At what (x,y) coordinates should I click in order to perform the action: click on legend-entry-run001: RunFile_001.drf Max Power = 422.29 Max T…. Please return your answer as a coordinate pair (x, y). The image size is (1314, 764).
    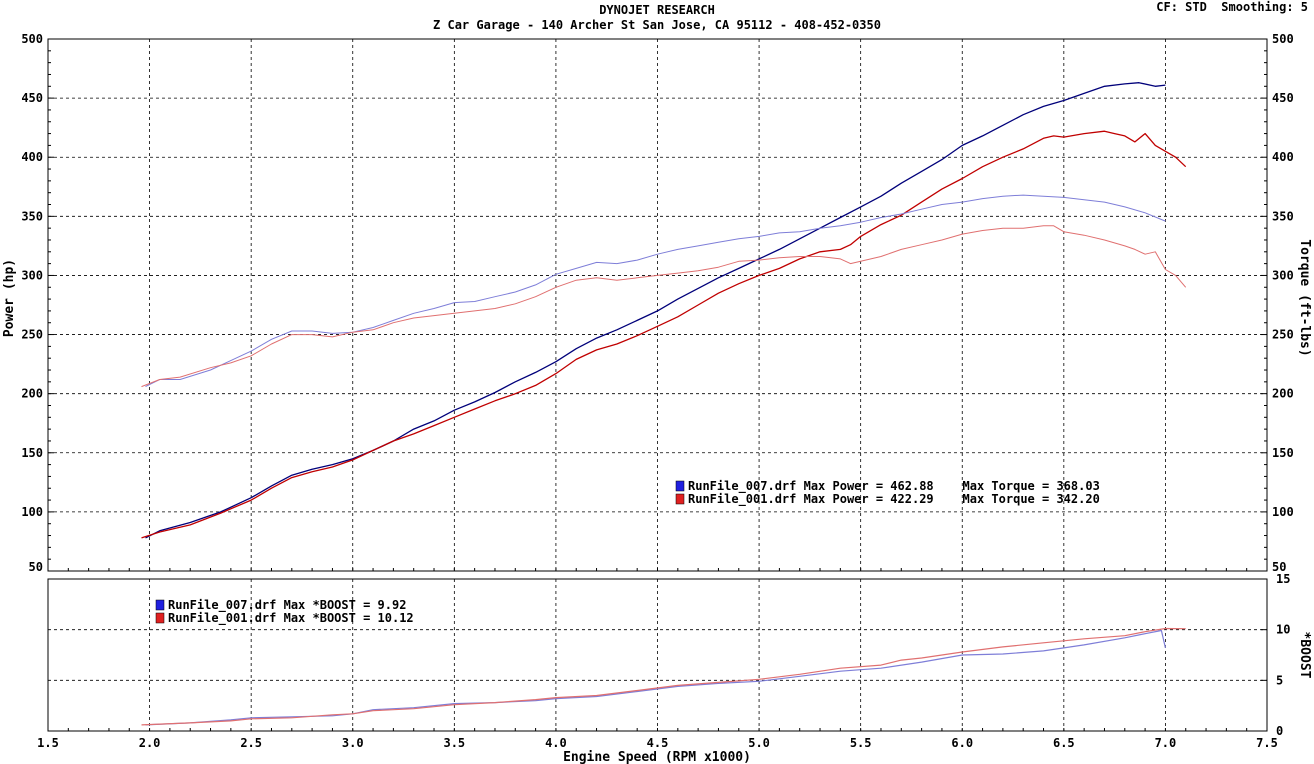
    Looking at the image, I should click on (894, 499).